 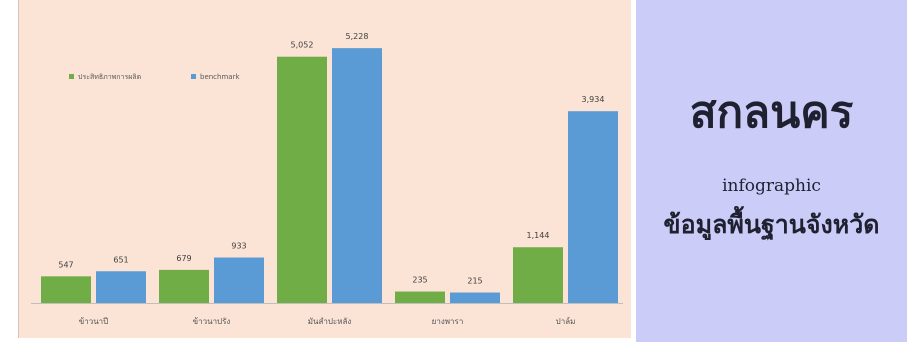 I want to click on data-label-production-3: 235, so click(x=419, y=280).